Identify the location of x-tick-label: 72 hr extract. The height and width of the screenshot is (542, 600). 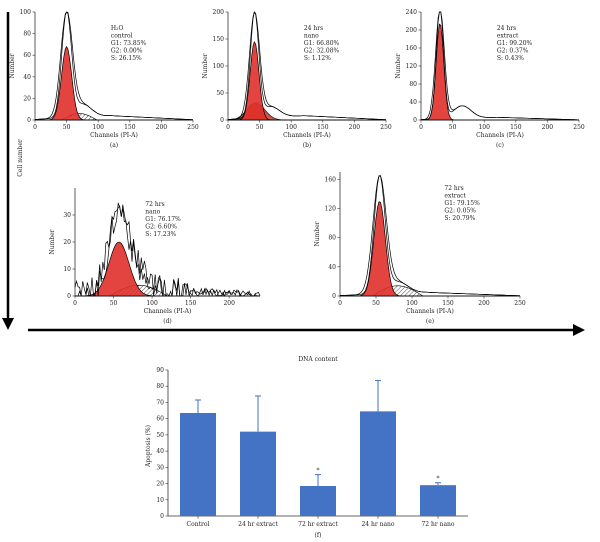
(318, 524).